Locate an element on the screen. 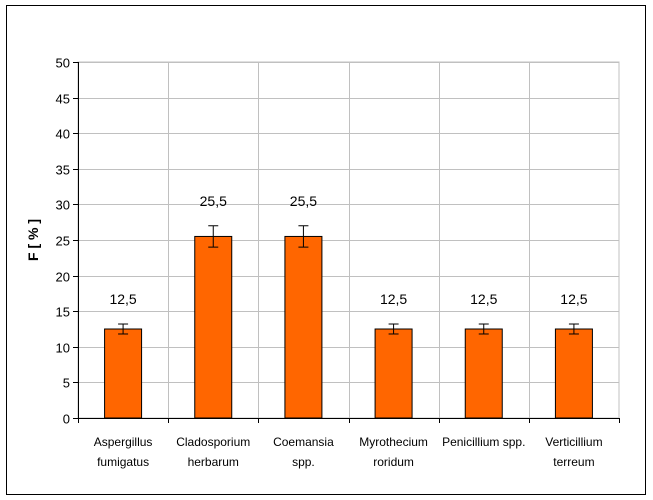 The width and height of the screenshot is (653, 500). x-tick-label: terreum is located at coordinates (573, 462).